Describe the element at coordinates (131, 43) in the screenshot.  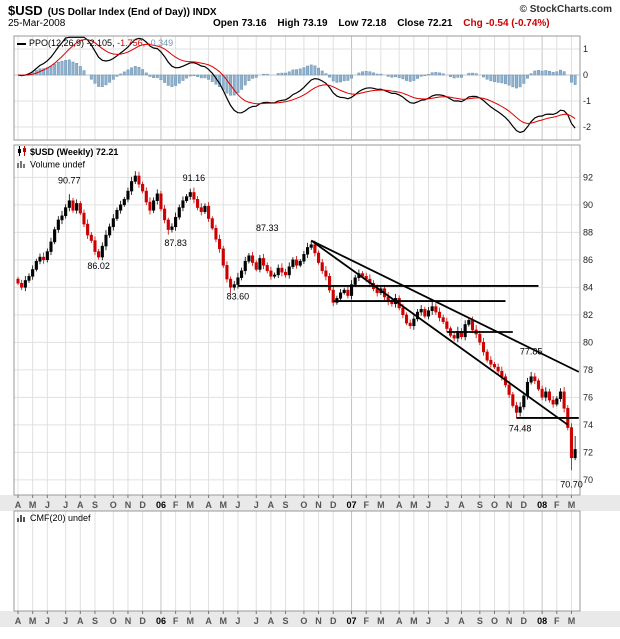
I see `ppo-value-signal: -1.756,` at that location.